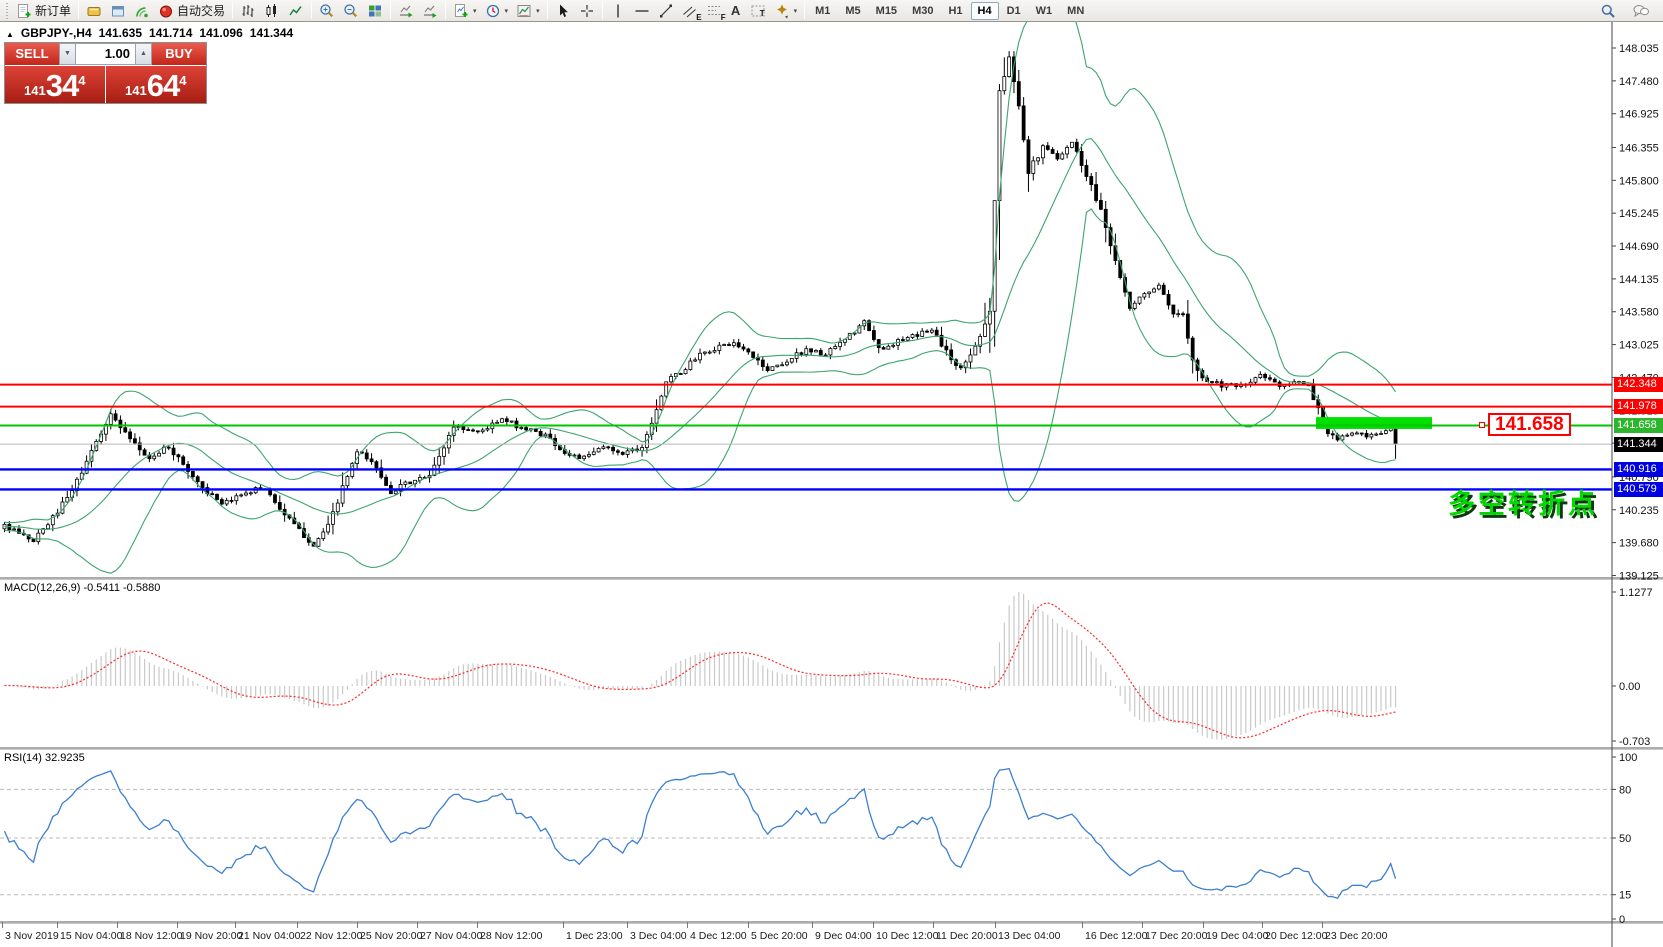  Describe the element at coordinates (1296, 936) in the screenshot. I see `svg-text: 20 Dec 12:00` at that location.